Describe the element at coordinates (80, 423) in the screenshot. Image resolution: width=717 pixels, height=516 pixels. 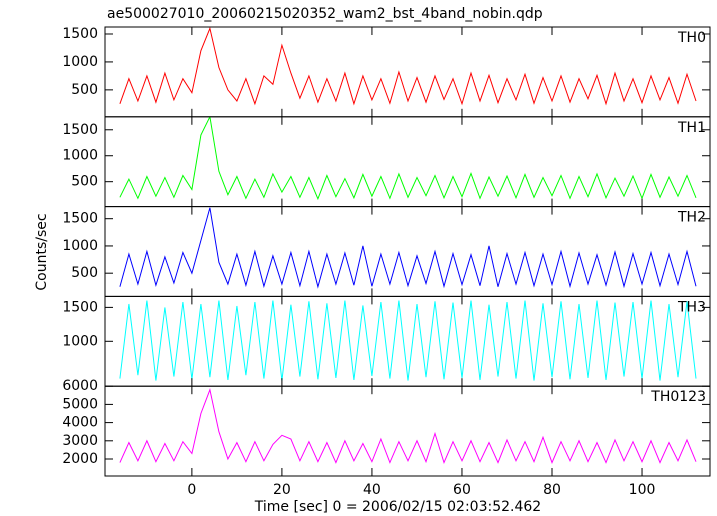
I see `y-tick-label: 4000` at that location.